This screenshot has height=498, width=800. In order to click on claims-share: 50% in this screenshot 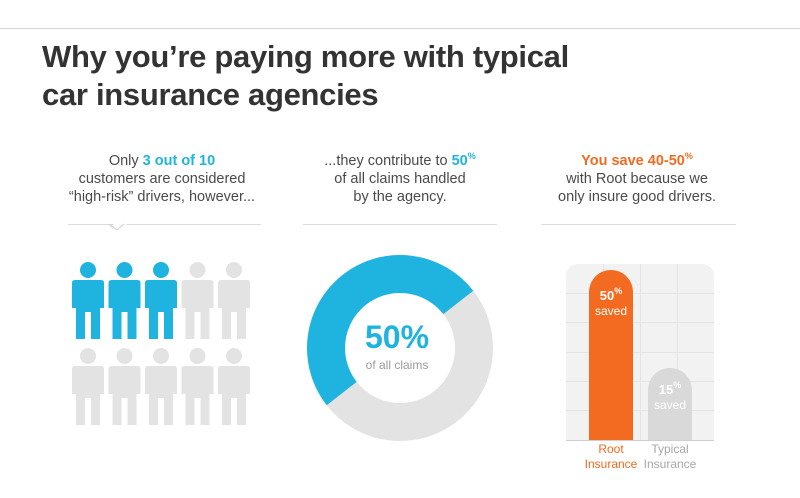, I will do `click(463, 160)`.